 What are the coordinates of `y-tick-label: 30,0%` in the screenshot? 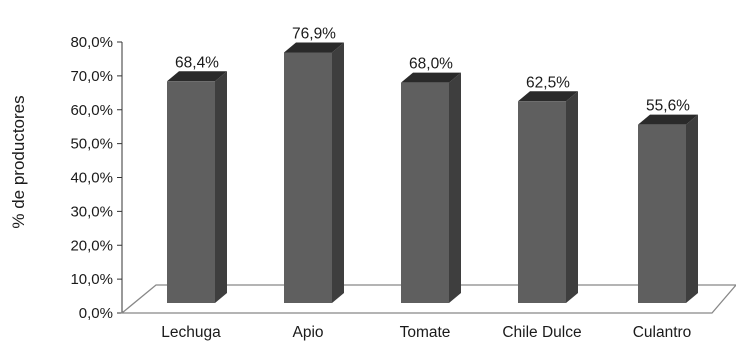 It's located at (91, 211).